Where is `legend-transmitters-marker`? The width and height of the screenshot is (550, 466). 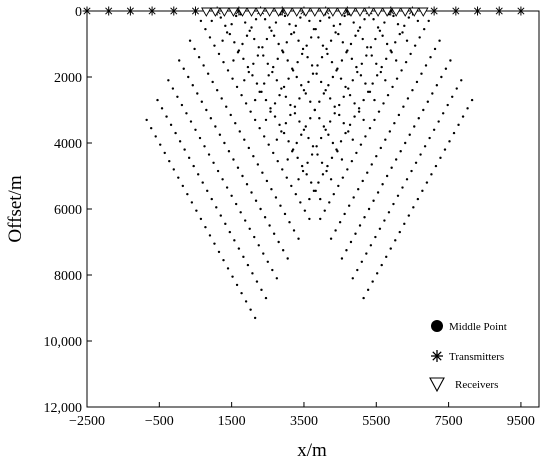 legend-transmitters-marker is located at coordinates (437, 356).